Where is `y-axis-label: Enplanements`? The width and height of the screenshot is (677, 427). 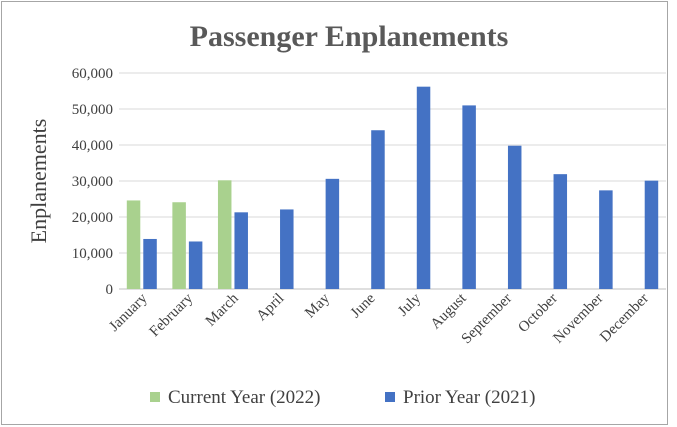 y-axis-label: Enplanements is located at coordinates (38, 181).